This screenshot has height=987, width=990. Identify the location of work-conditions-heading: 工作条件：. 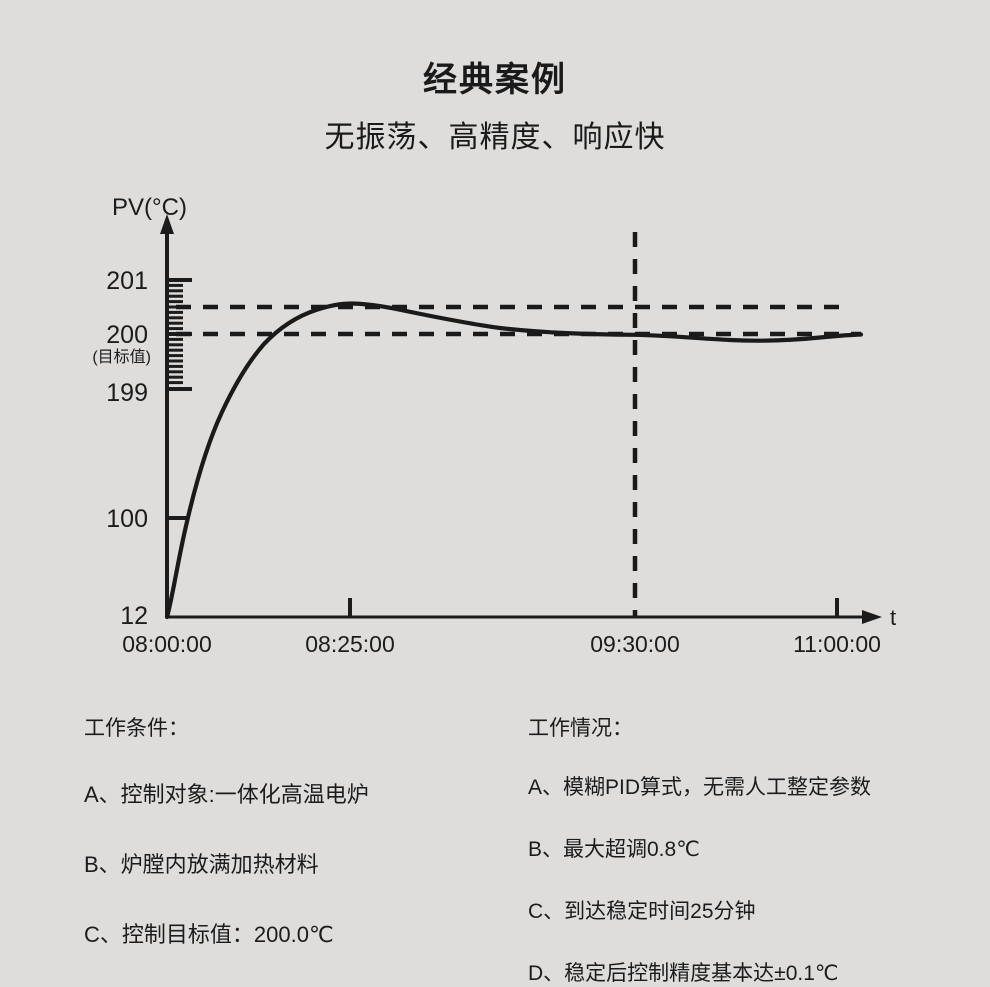
(136, 728).